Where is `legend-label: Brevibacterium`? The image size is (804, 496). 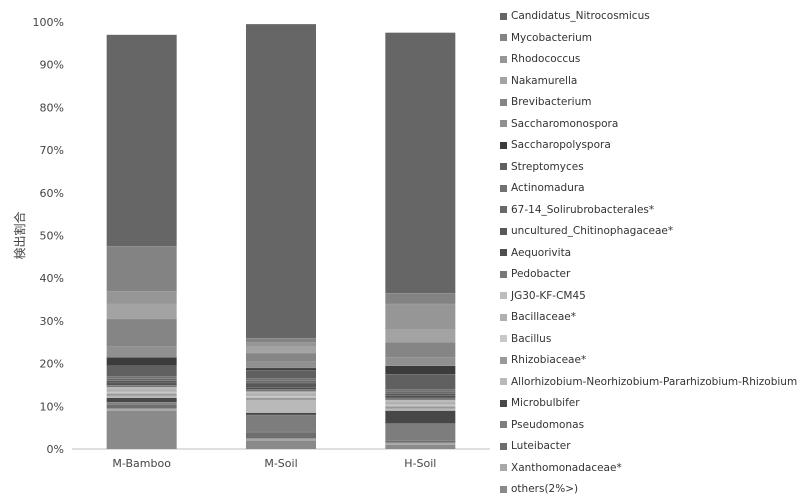
legend-label: Brevibacterium is located at coordinates (551, 102).